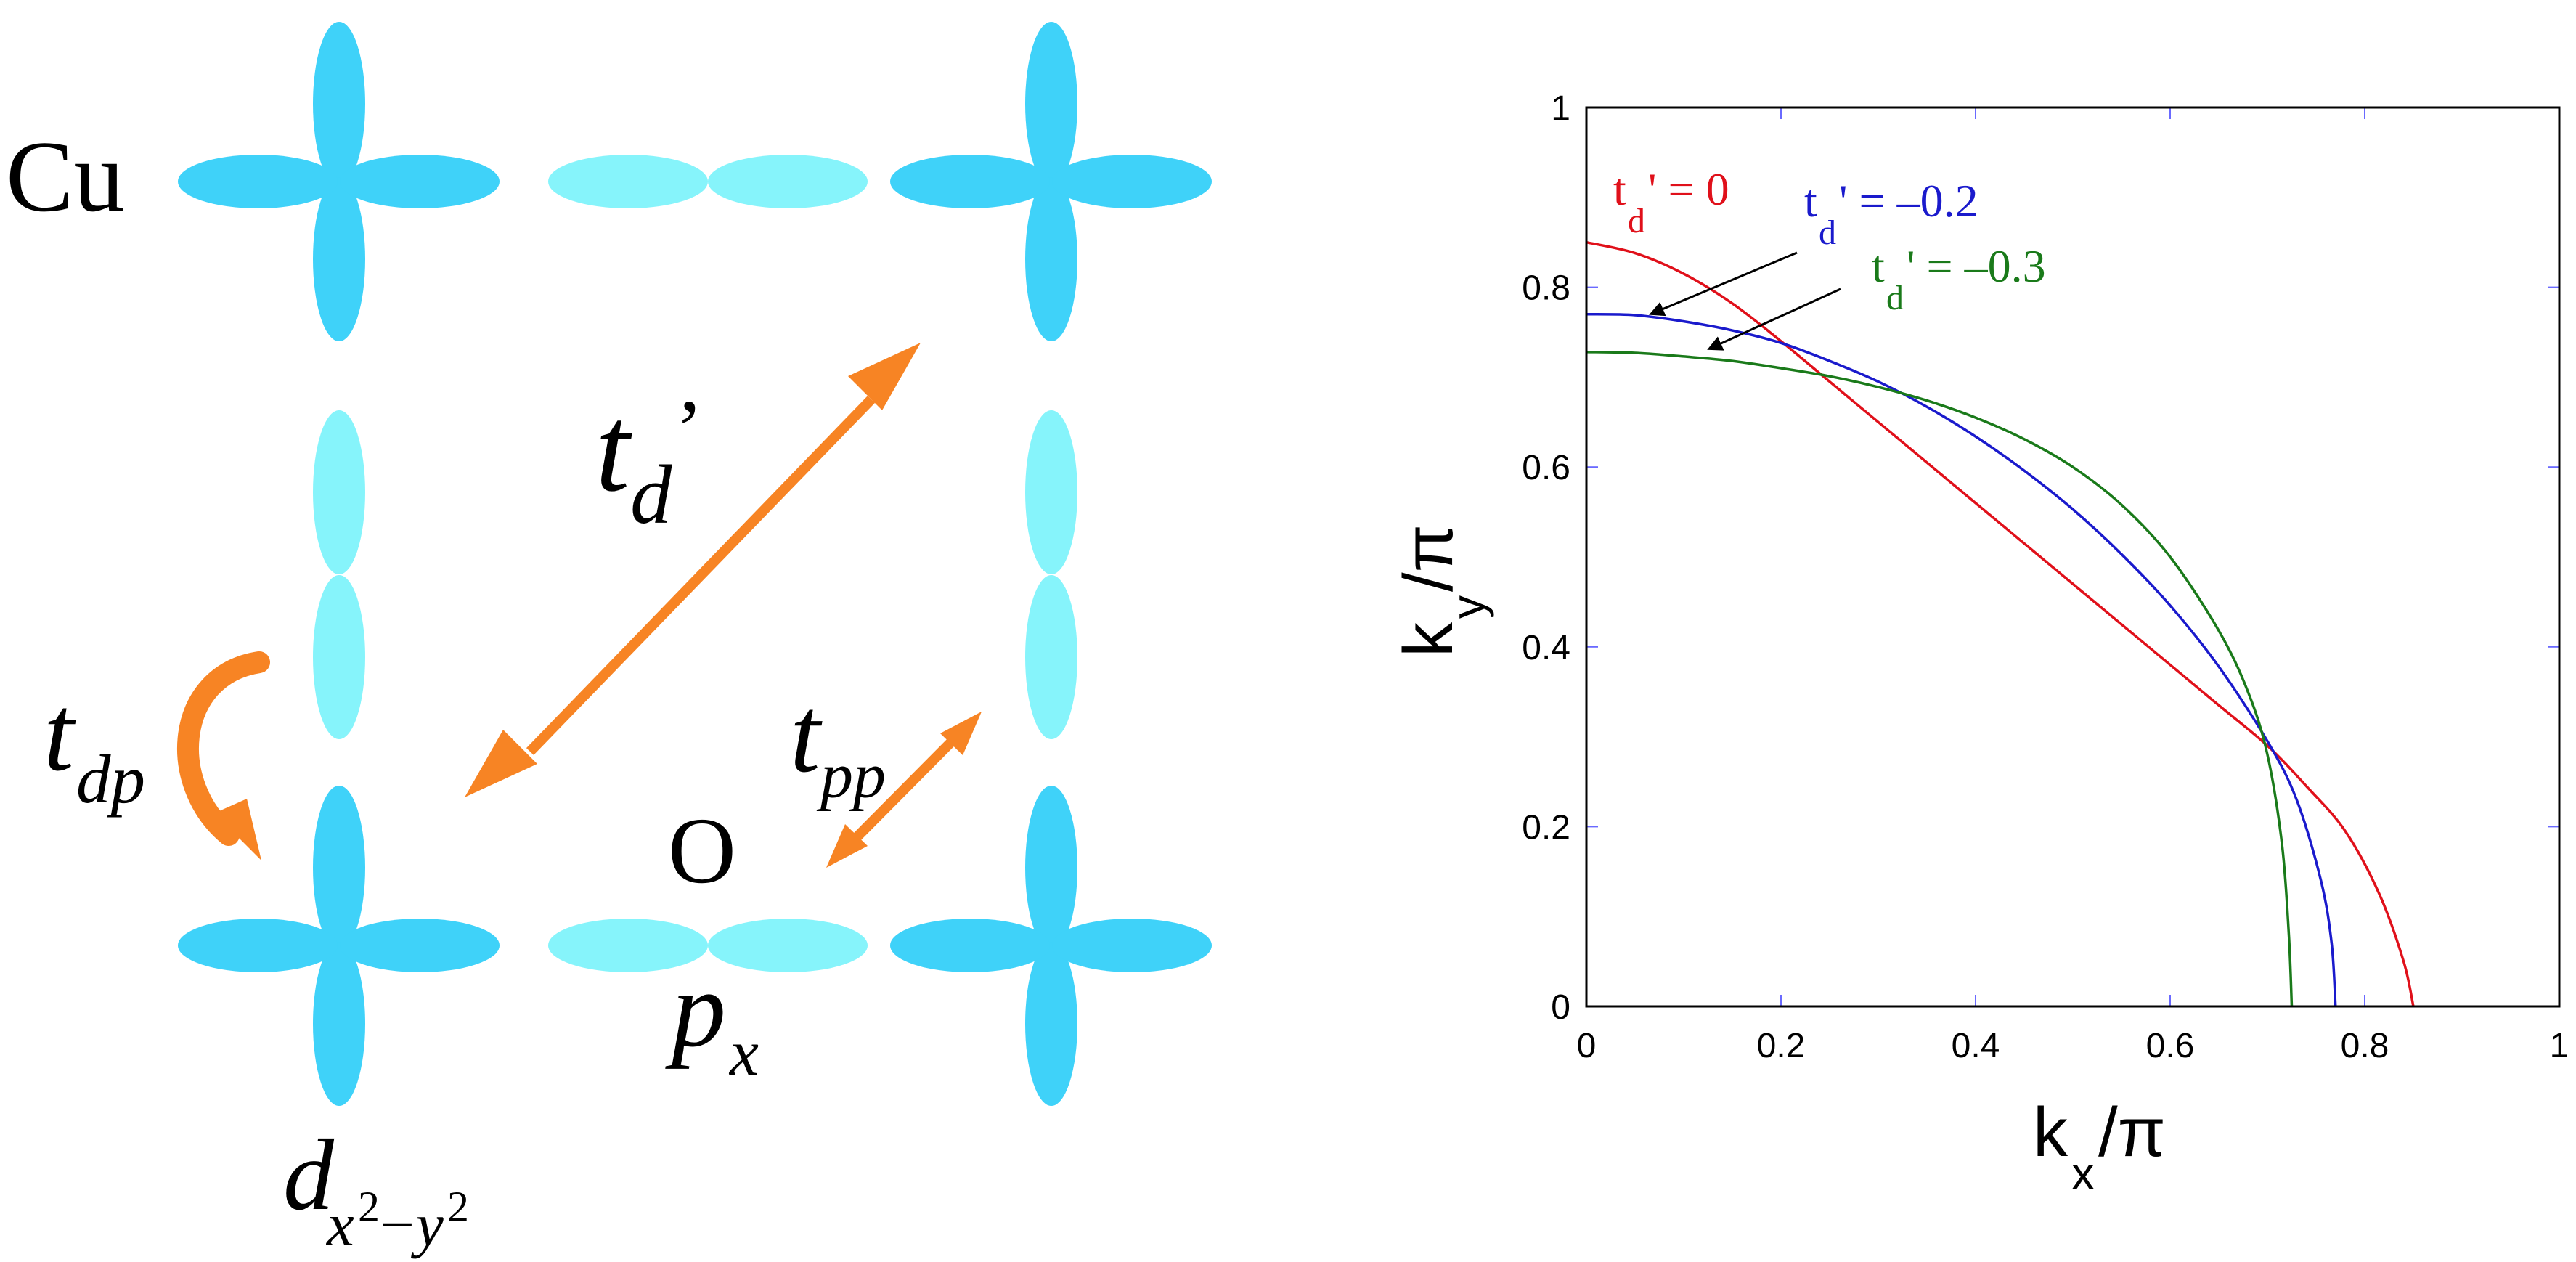 This screenshot has height=1262, width=2576. I want to click on y-tick-label: 0.4, so click(1546, 648).